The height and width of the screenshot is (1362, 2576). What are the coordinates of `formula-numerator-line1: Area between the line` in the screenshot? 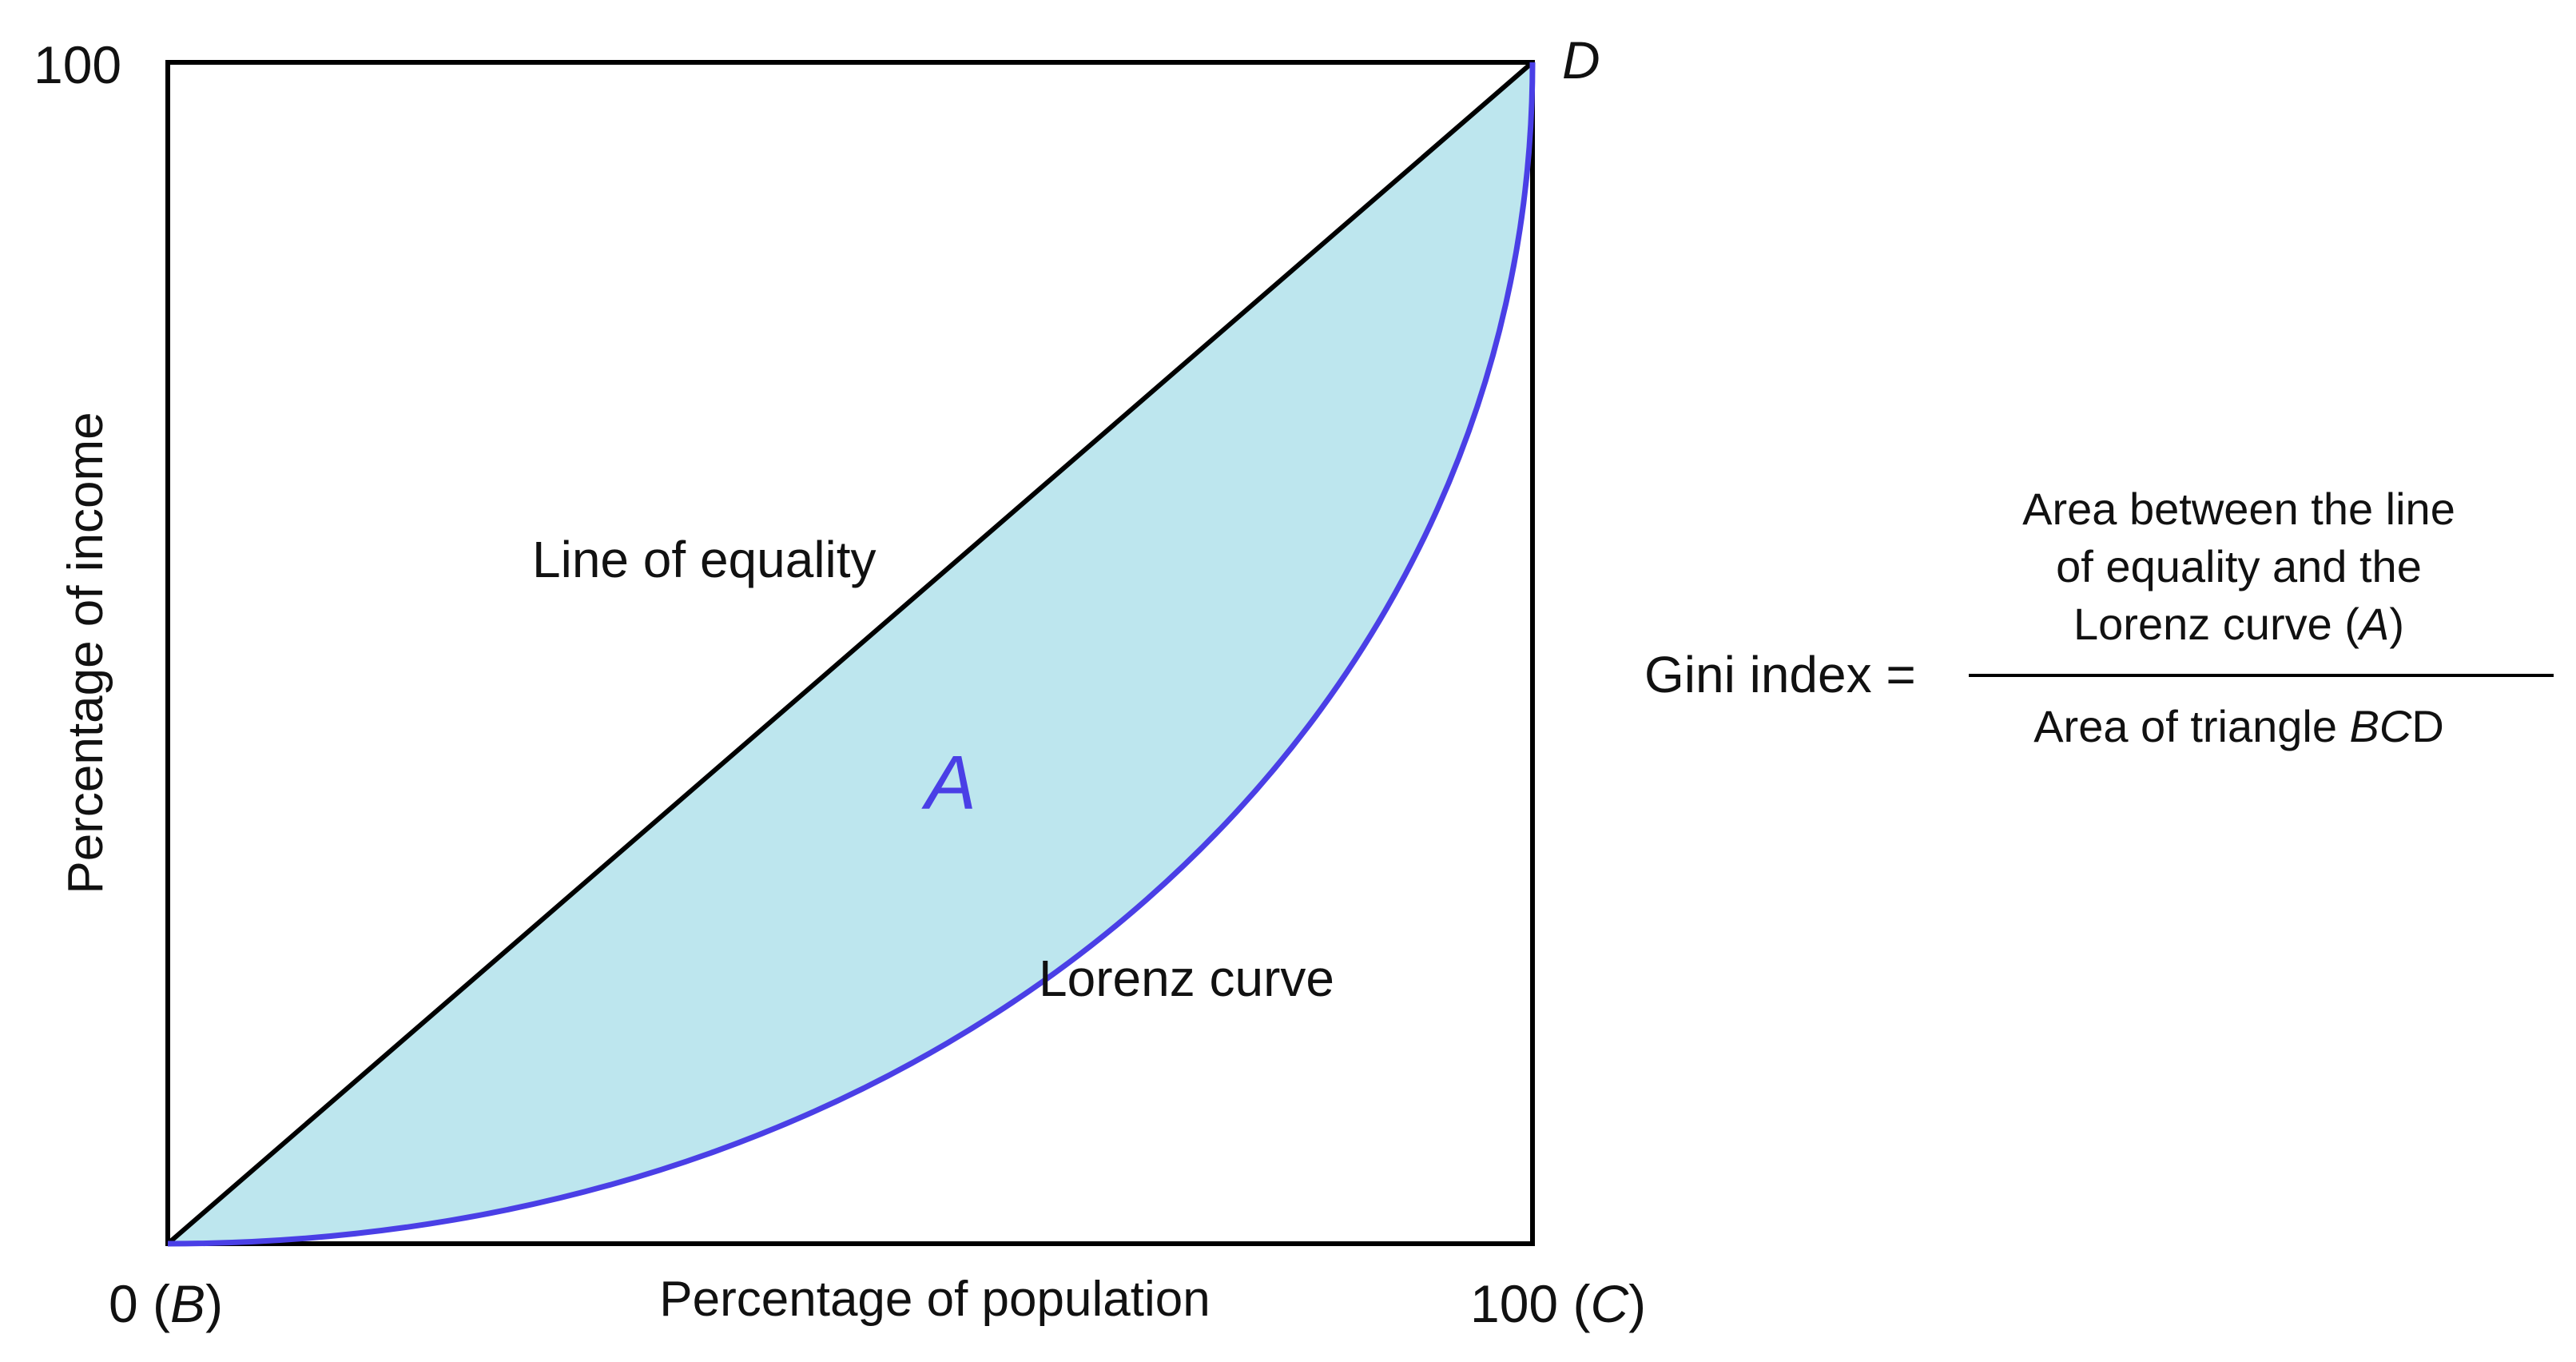 It's located at (2238, 509).